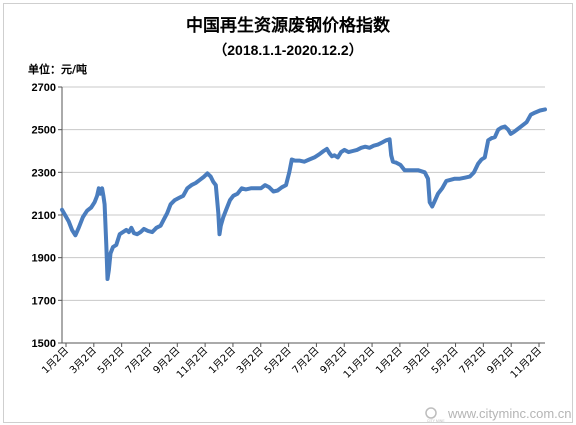  I want to click on watermark: CITY MINE www.cityminc.com.cn, so click(498, 414).